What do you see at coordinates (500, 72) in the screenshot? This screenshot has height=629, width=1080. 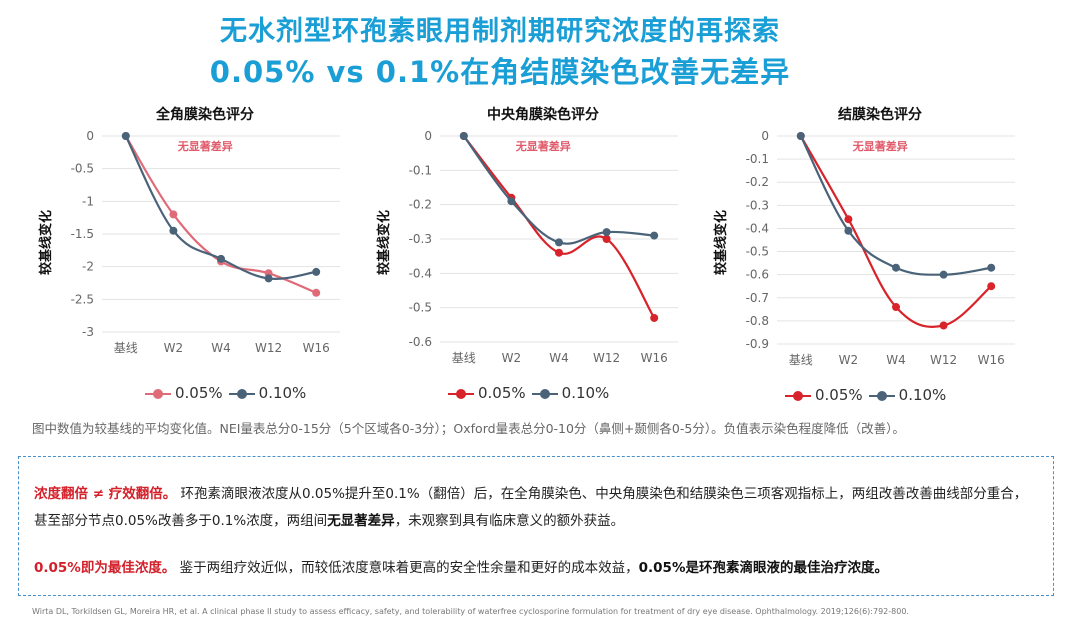 I see `page-subtitle: 0.05% vs 0.1%在角结膜染色改善无差异` at bounding box center [500, 72].